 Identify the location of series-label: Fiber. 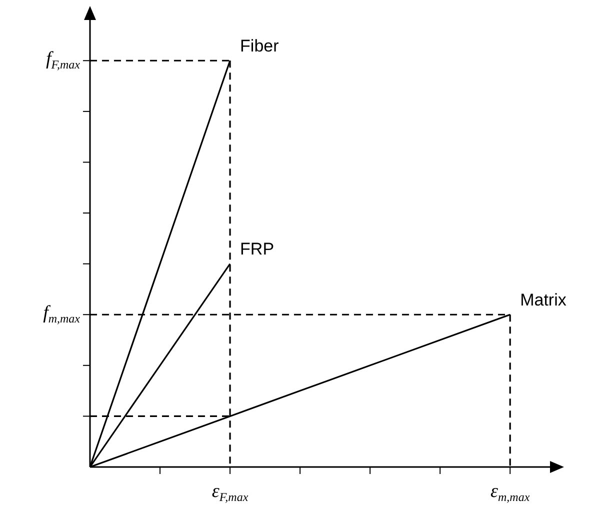
(260, 46).